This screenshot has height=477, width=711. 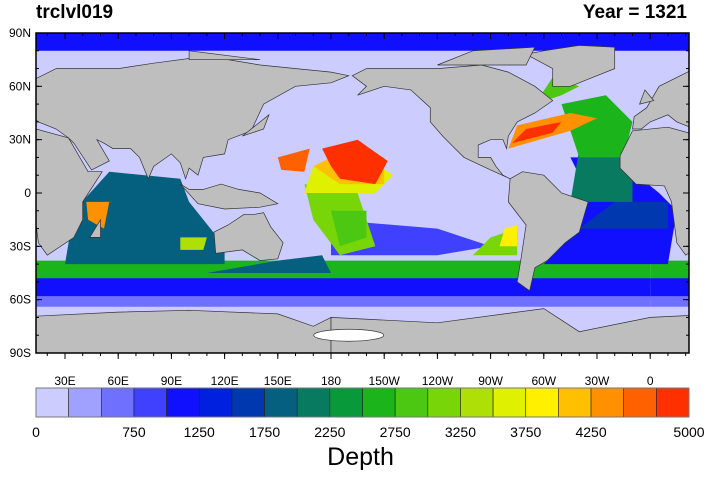 What do you see at coordinates (293, 160) in the screenshot?
I see `field-pacific-red-west` at bounding box center [293, 160].